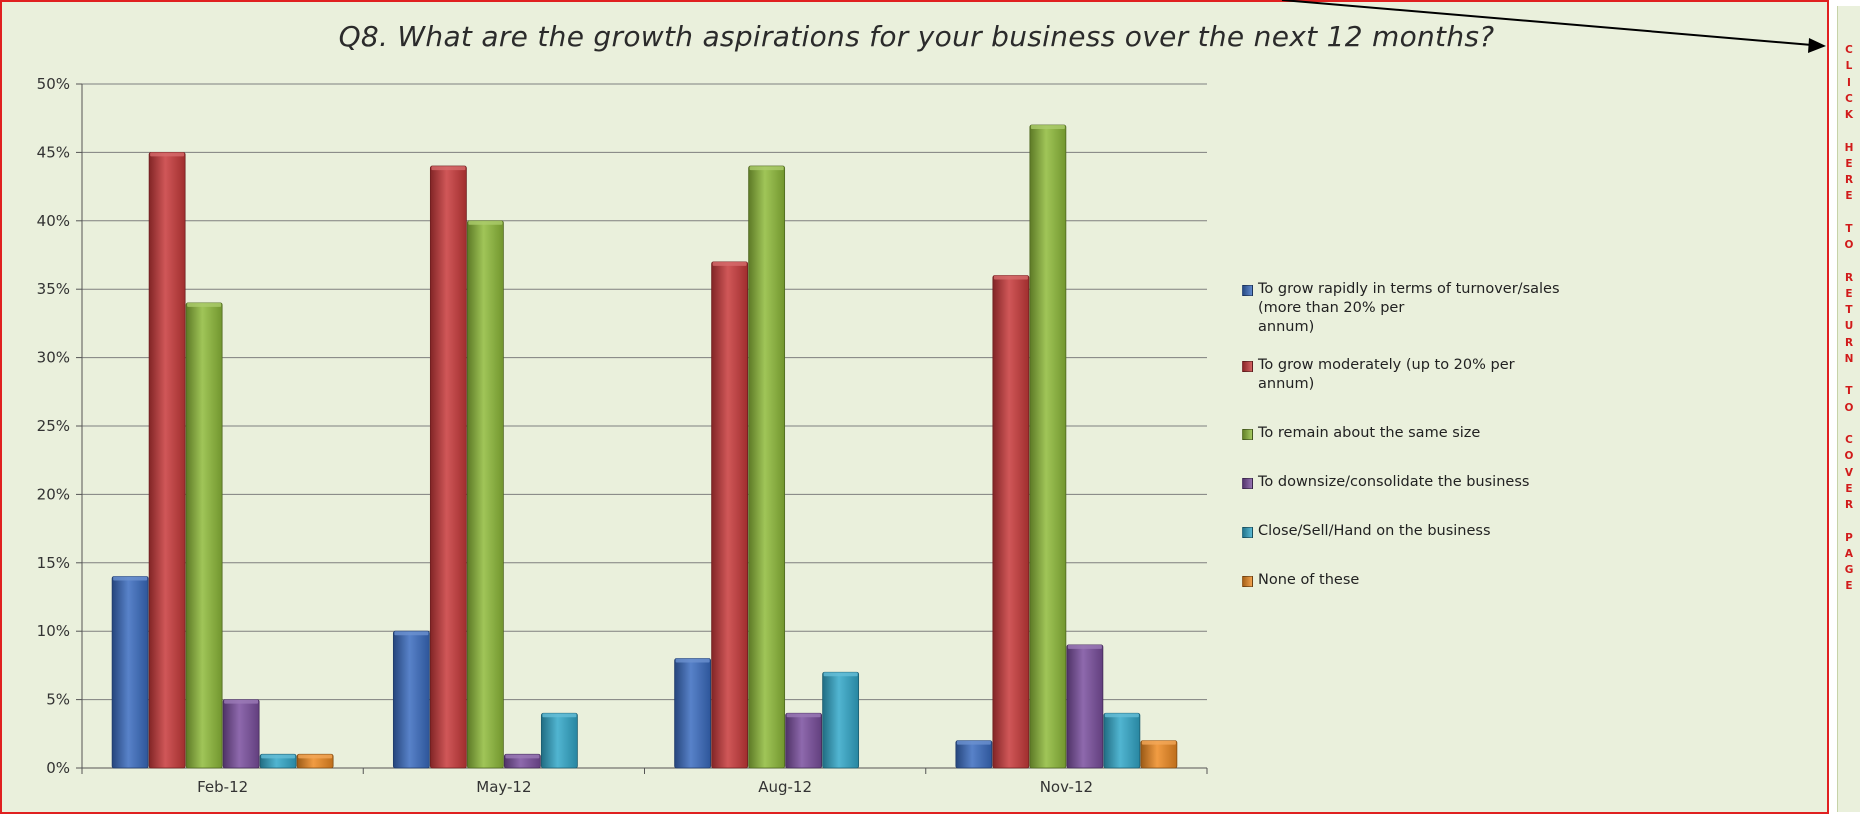  I want to click on legend-label: To downsize/consolidate the business, so click(1394, 482).